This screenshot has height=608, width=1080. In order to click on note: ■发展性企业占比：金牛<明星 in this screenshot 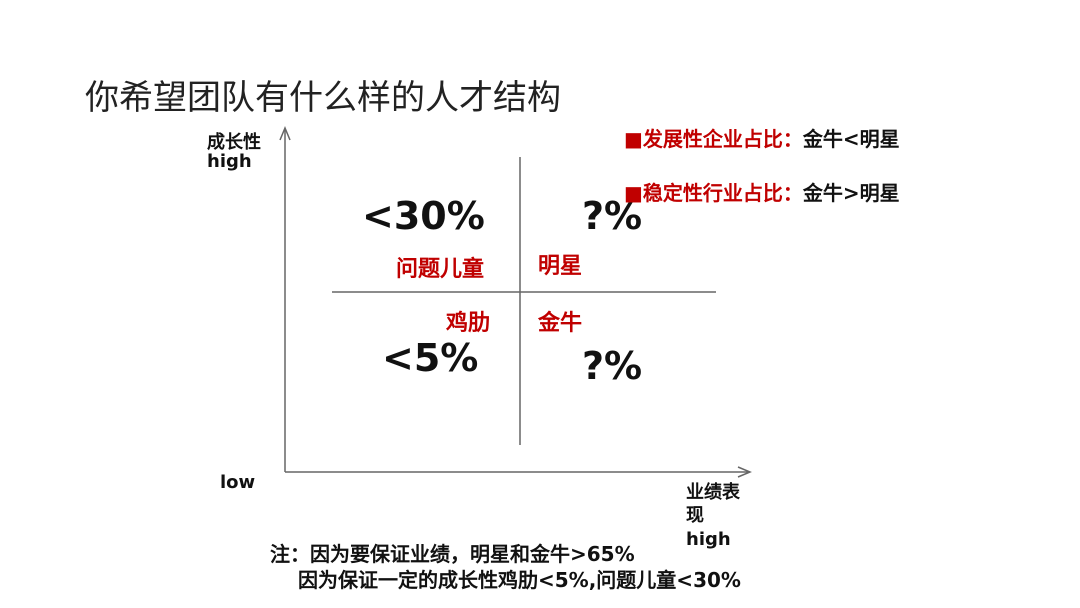, I will do `click(766, 139)`.